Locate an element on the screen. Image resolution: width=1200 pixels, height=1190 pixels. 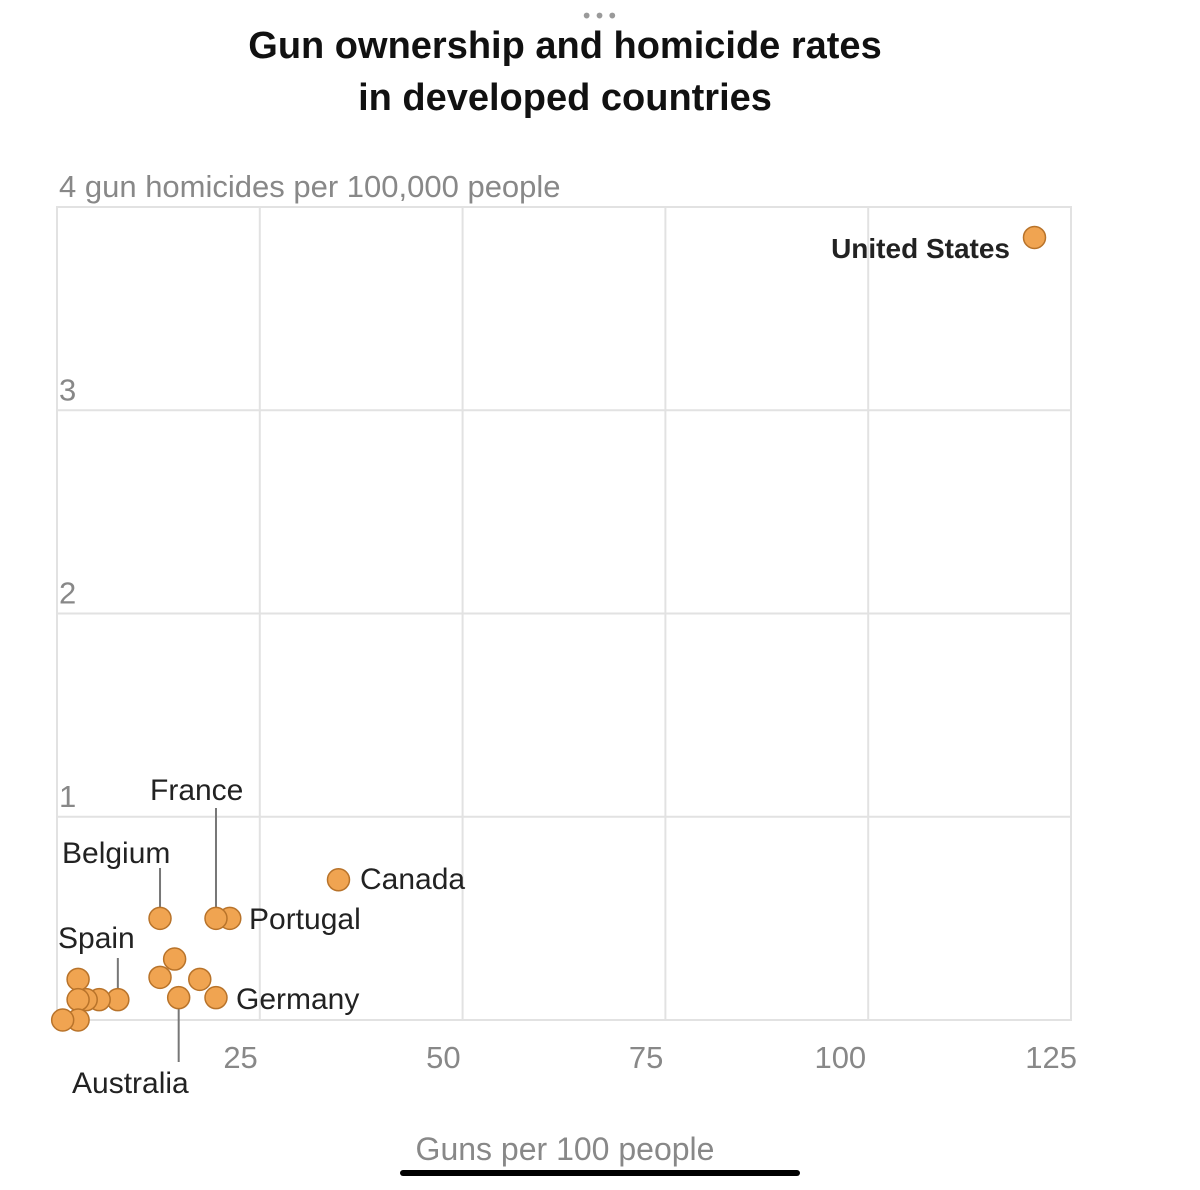
x-tick-label: 125 is located at coordinates (1051, 1057).